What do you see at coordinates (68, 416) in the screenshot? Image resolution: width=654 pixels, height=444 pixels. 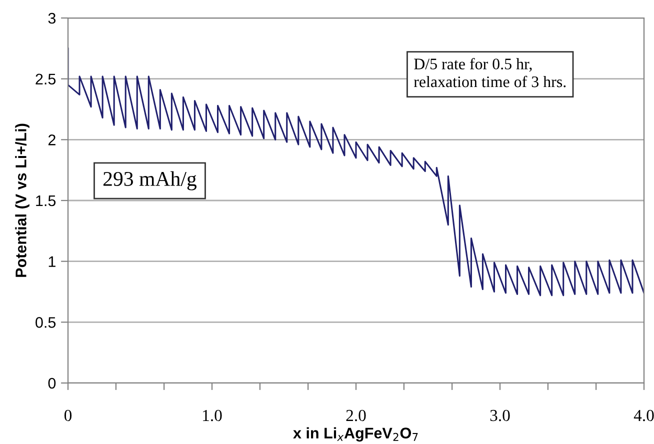 I see `x-tick-label: 0` at bounding box center [68, 416].